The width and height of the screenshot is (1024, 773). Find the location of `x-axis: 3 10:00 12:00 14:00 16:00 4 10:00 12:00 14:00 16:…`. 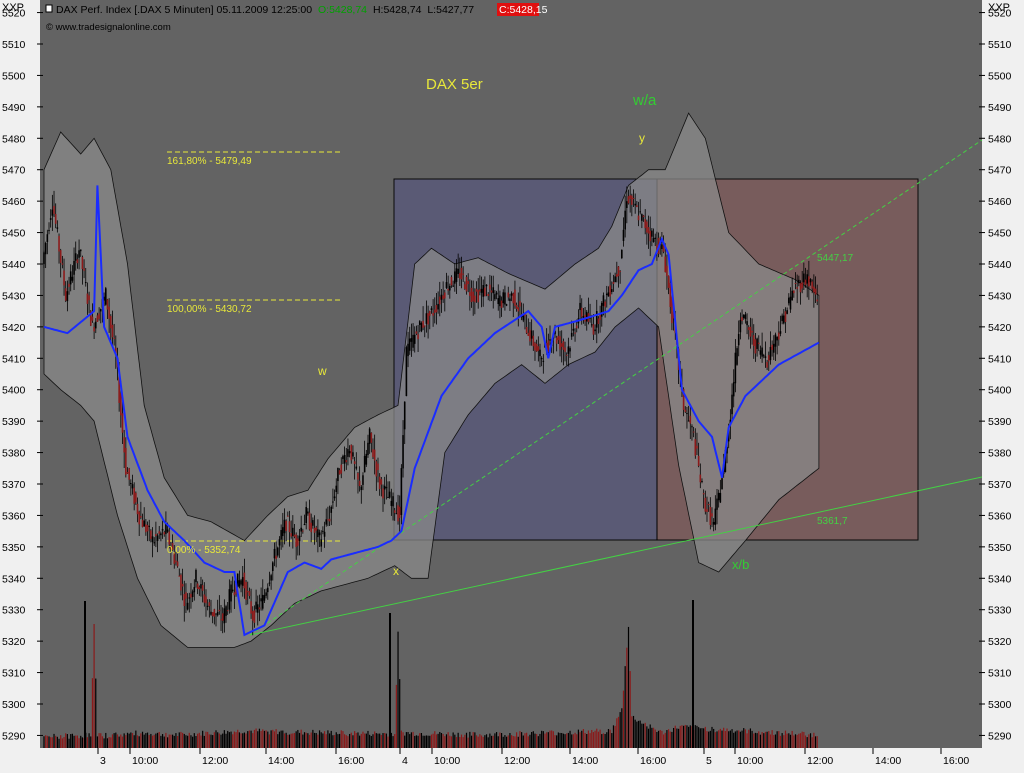

x-axis: 3 10:00 12:00 14:00 16:00 4 10:00 12:00 14:00 16:… is located at coordinates (533, 757).